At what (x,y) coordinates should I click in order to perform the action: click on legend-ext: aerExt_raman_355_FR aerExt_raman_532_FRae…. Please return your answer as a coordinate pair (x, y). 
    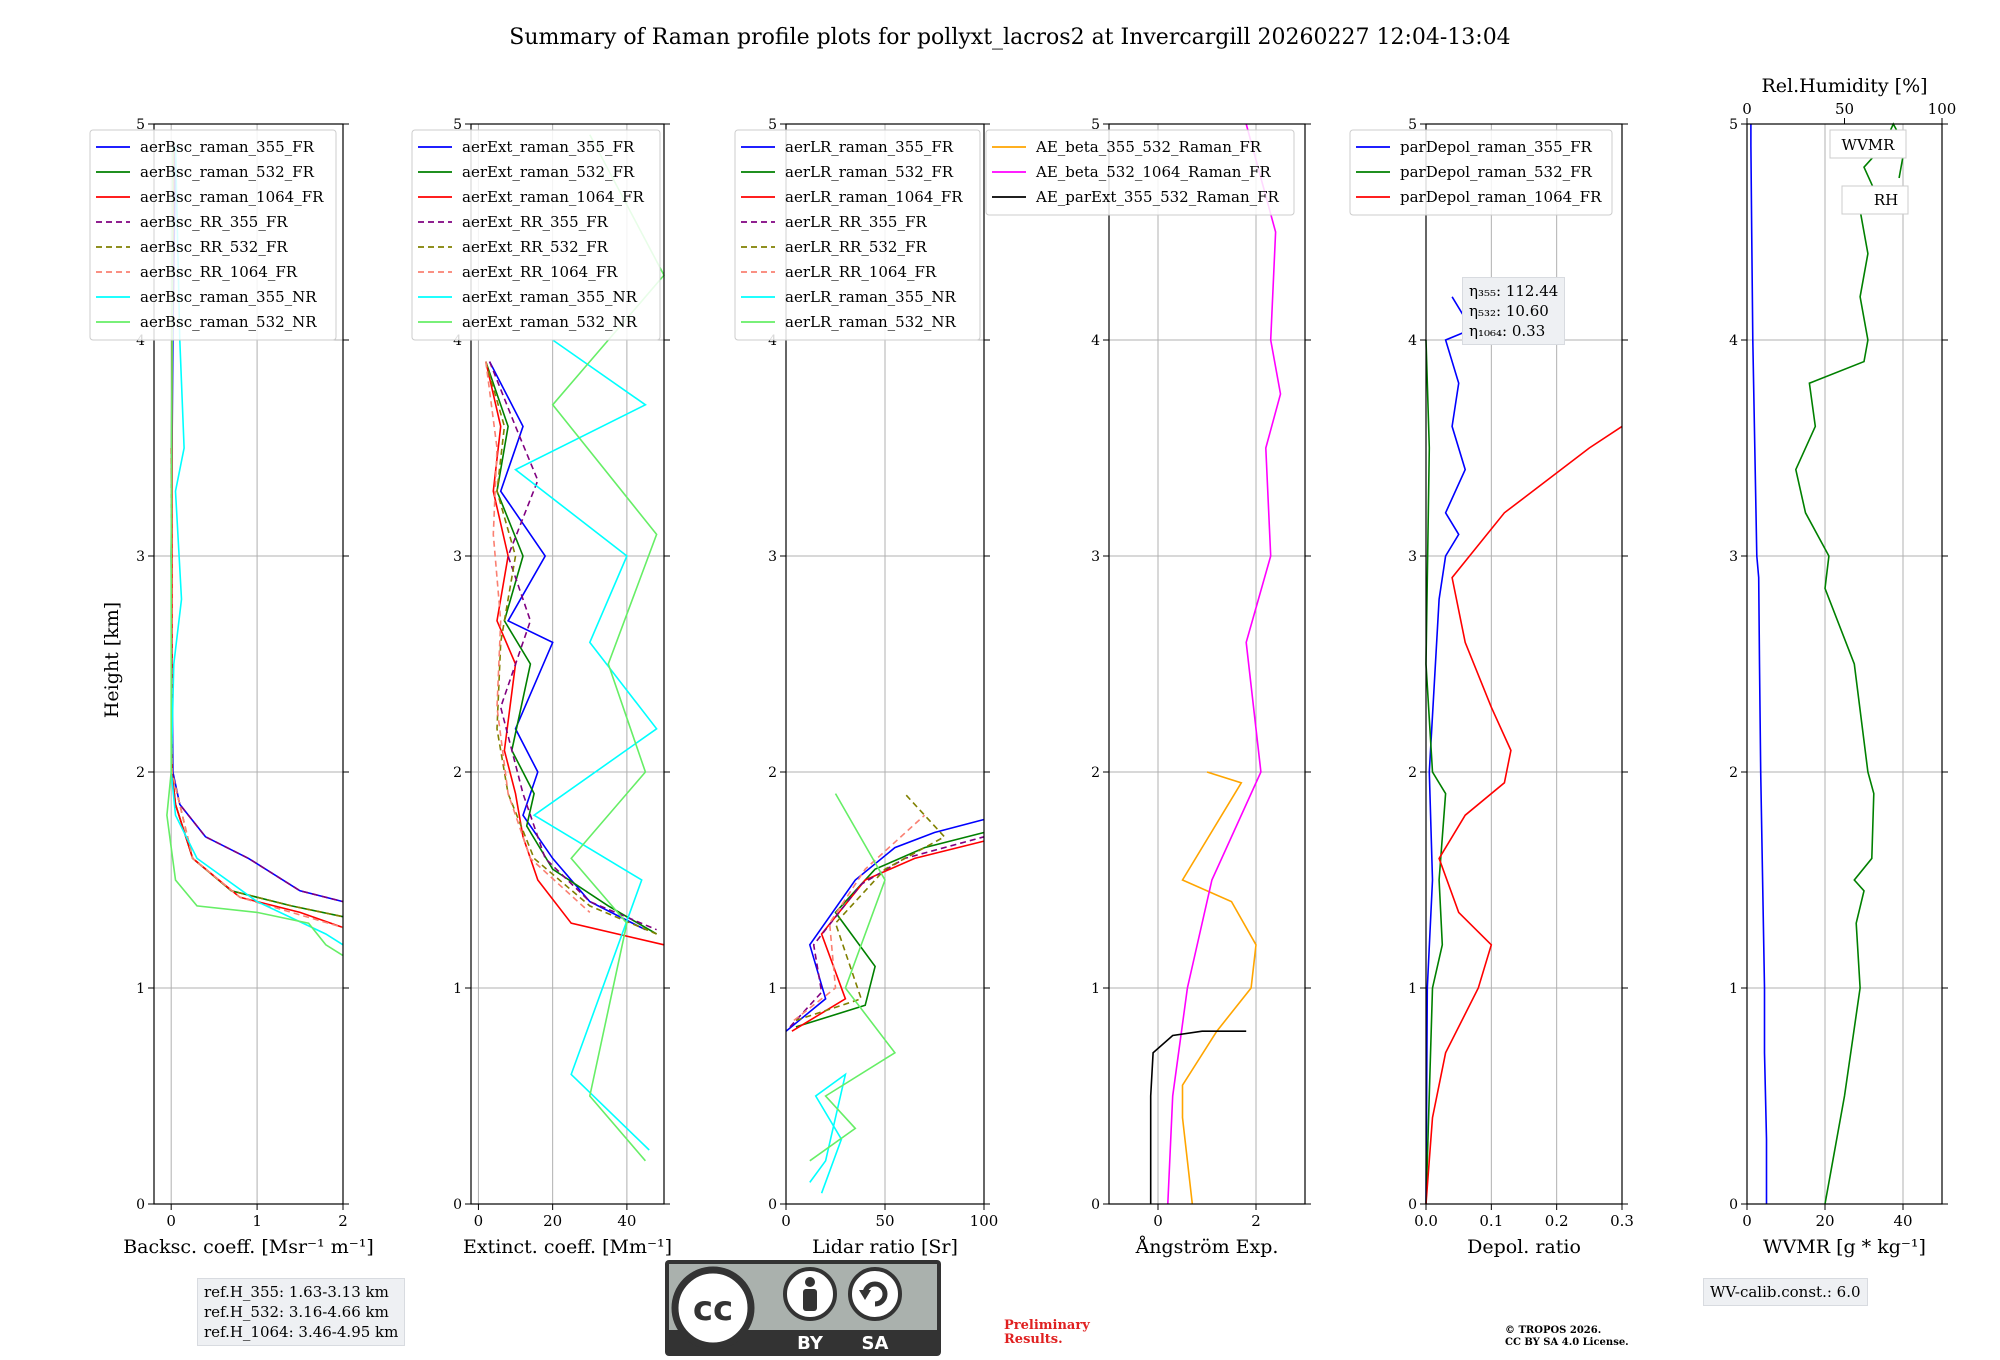
    Looking at the image, I should click on (536, 235).